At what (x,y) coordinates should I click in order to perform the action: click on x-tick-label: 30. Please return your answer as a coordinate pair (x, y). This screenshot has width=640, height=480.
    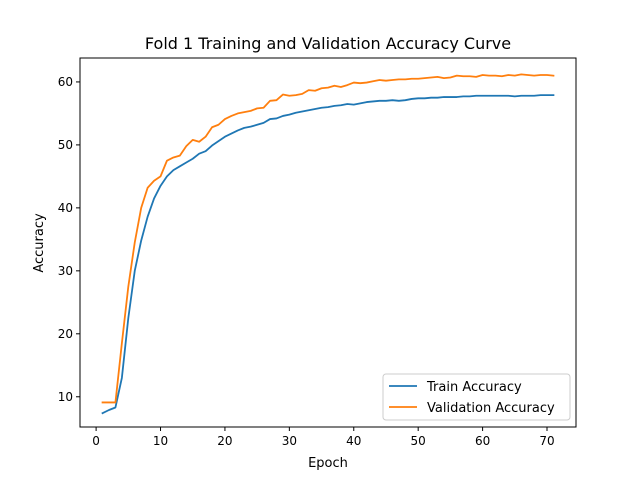
    Looking at the image, I should click on (289, 441).